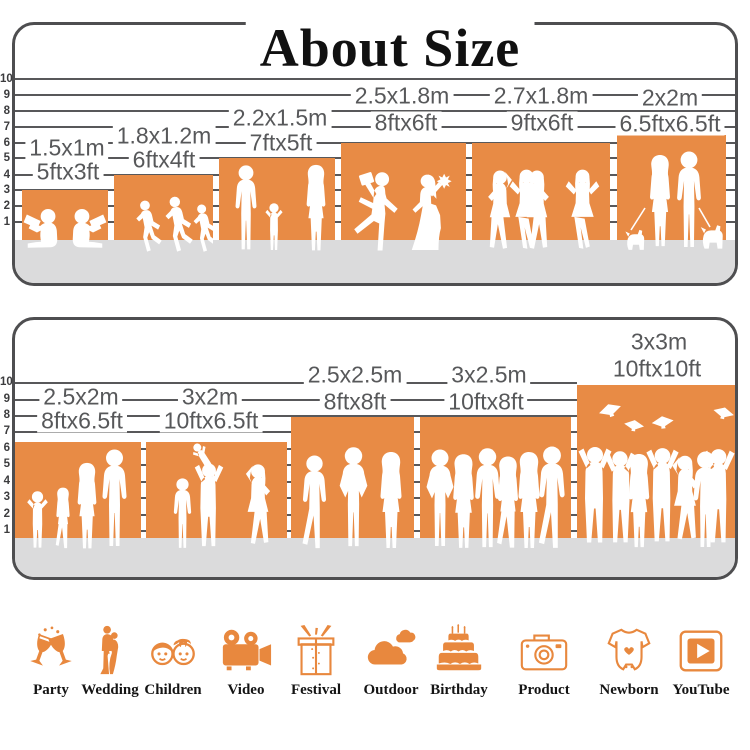 Image resolution: width=750 pixels, height=750 pixels. What do you see at coordinates (210, 397) in the screenshot?
I see `size-label-metric: 3x2m` at bounding box center [210, 397].